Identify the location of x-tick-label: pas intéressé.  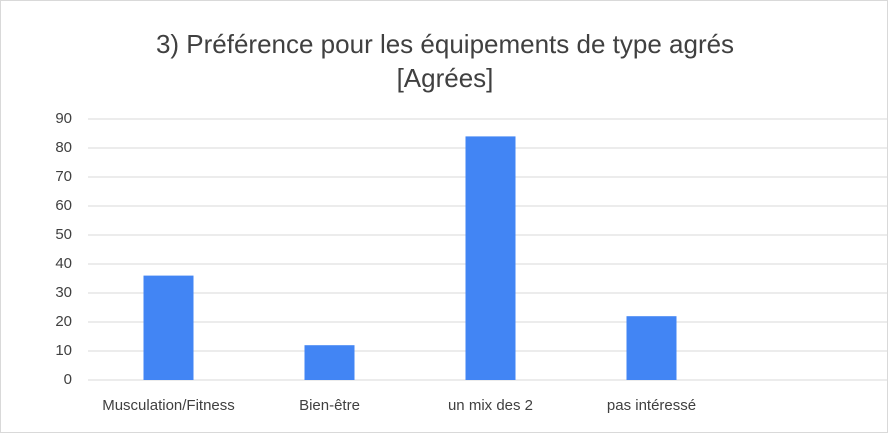
(651, 405).